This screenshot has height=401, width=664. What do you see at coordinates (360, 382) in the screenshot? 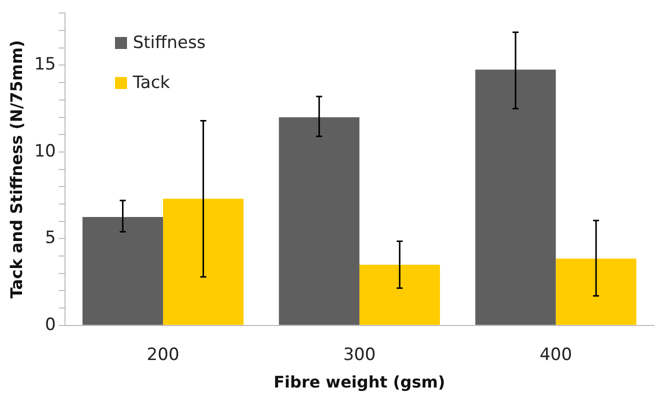
I see `x-axis-title: Fibre weight (gsm)` at bounding box center [360, 382].